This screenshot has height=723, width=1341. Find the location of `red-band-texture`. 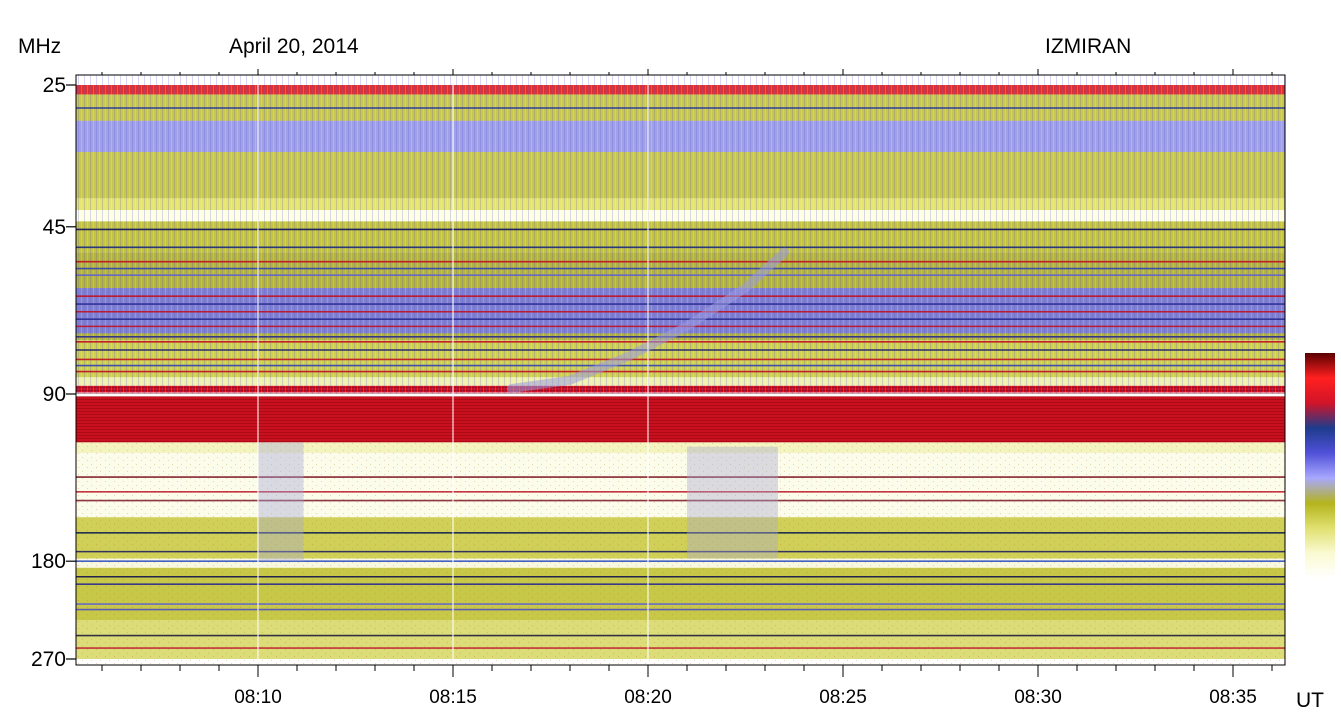

red-band-texture is located at coordinates (680, 414).